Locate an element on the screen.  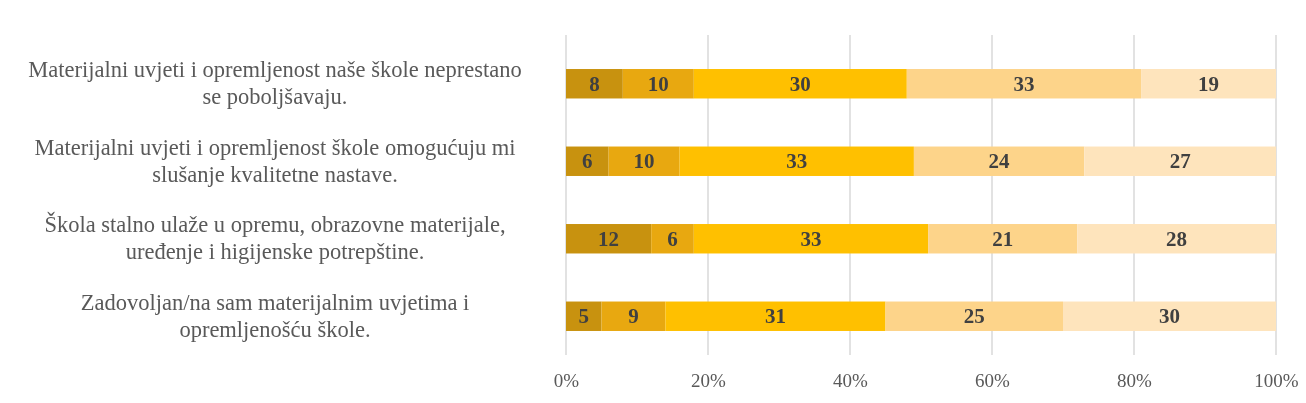
data-label: 5 is located at coordinates (583, 316).